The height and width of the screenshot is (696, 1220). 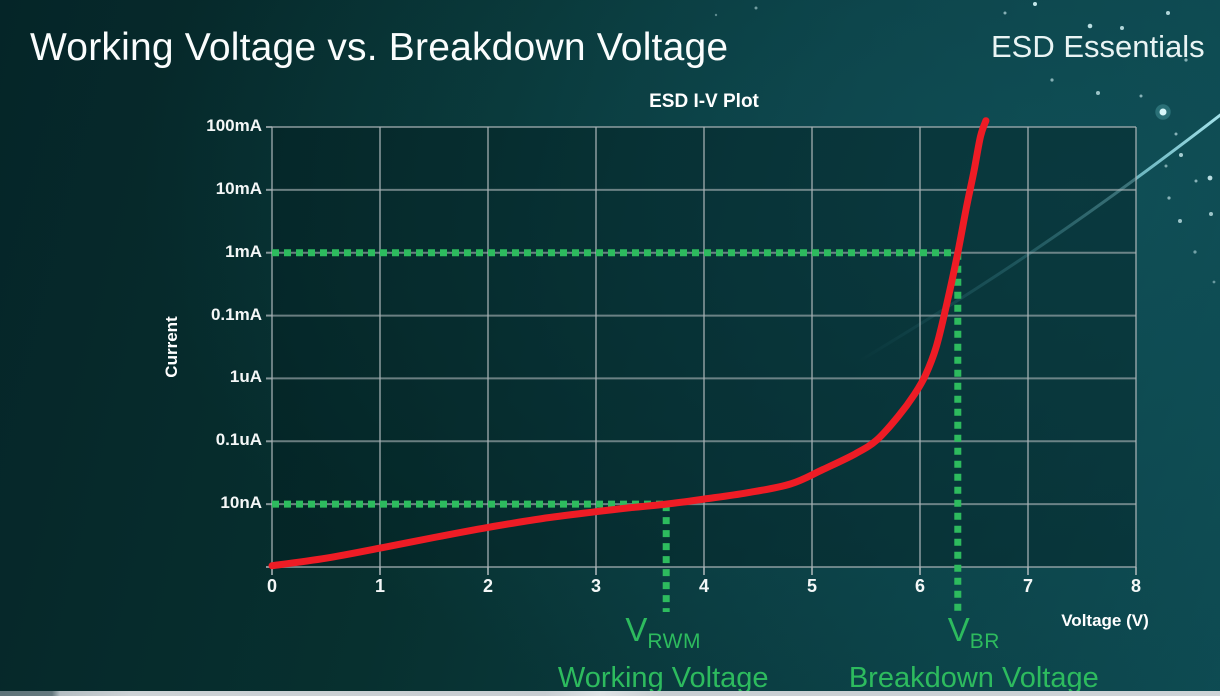 I want to click on x-tick-label: 5, so click(x=811, y=586).